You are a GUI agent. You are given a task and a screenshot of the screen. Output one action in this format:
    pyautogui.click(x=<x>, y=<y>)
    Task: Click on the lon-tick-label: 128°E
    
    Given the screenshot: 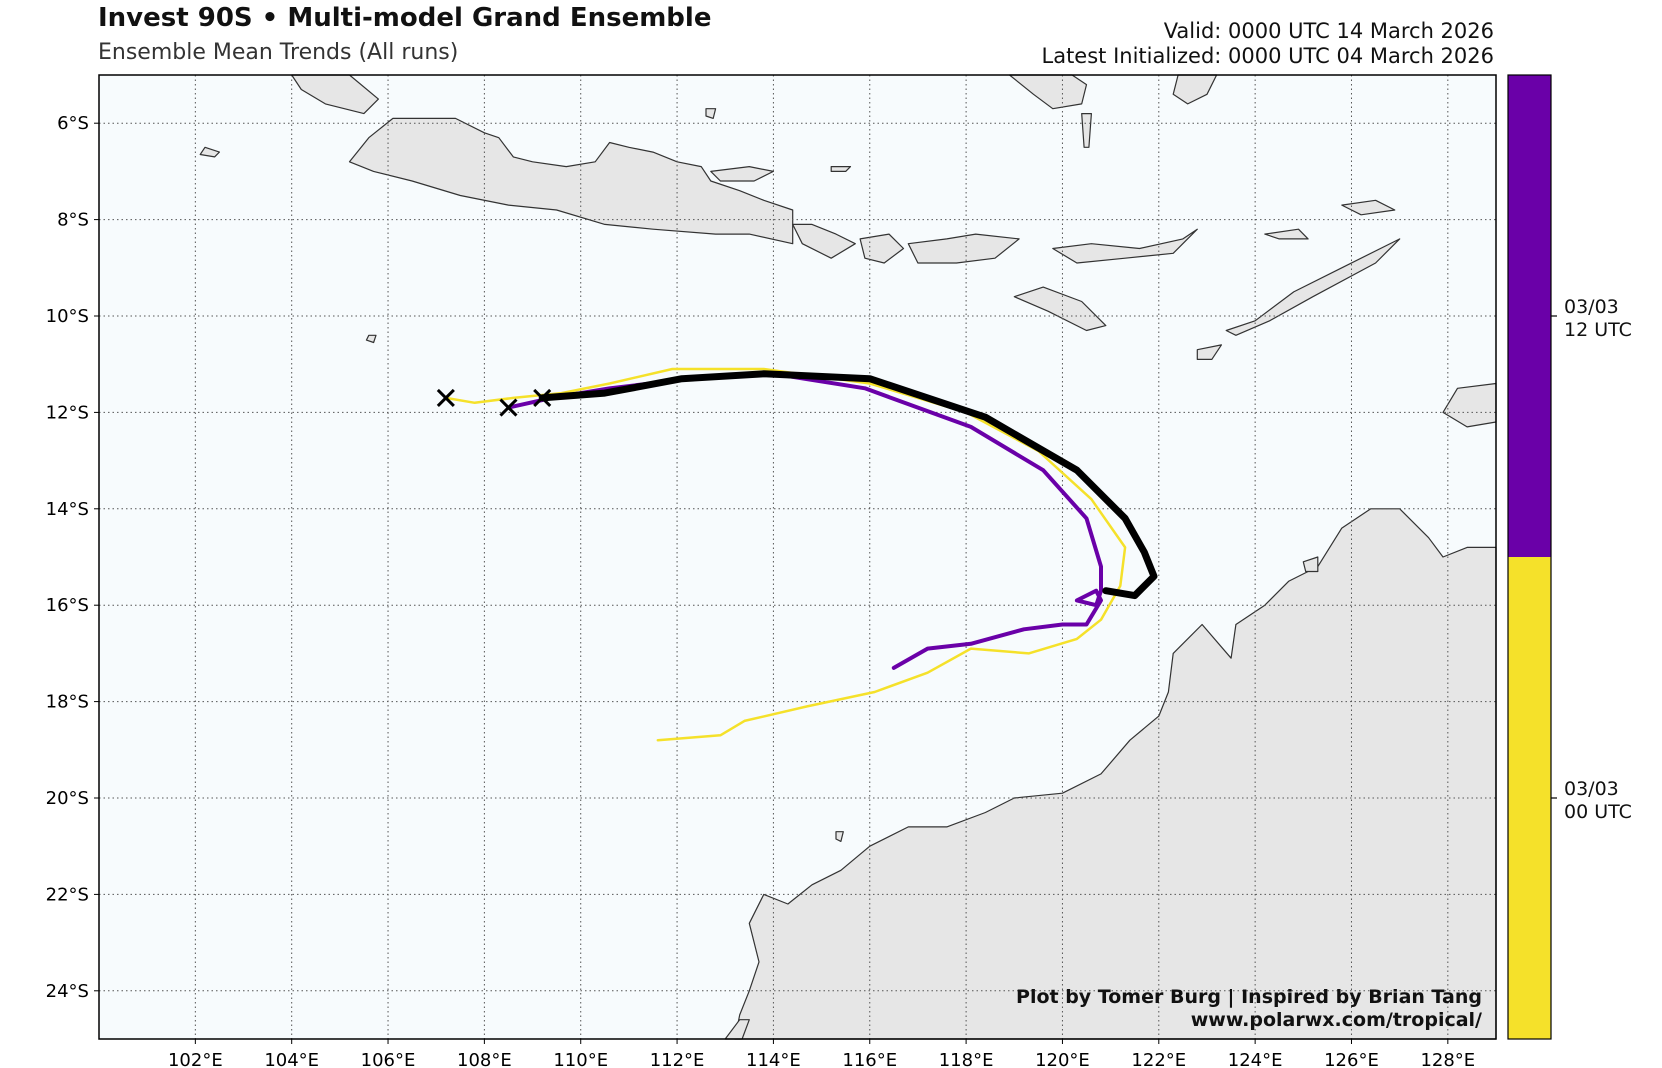 What is the action you would take?
    pyautogui.click(x=1447, y=1059)
    